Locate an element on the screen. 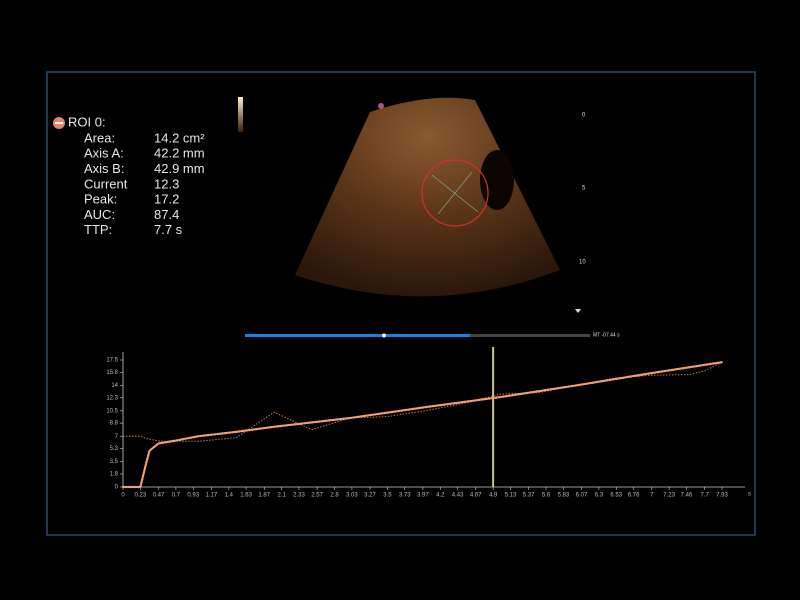 This screenshot has width=800, height=600. x-tick-label: 6.76 is located at coordinates (634, 496).